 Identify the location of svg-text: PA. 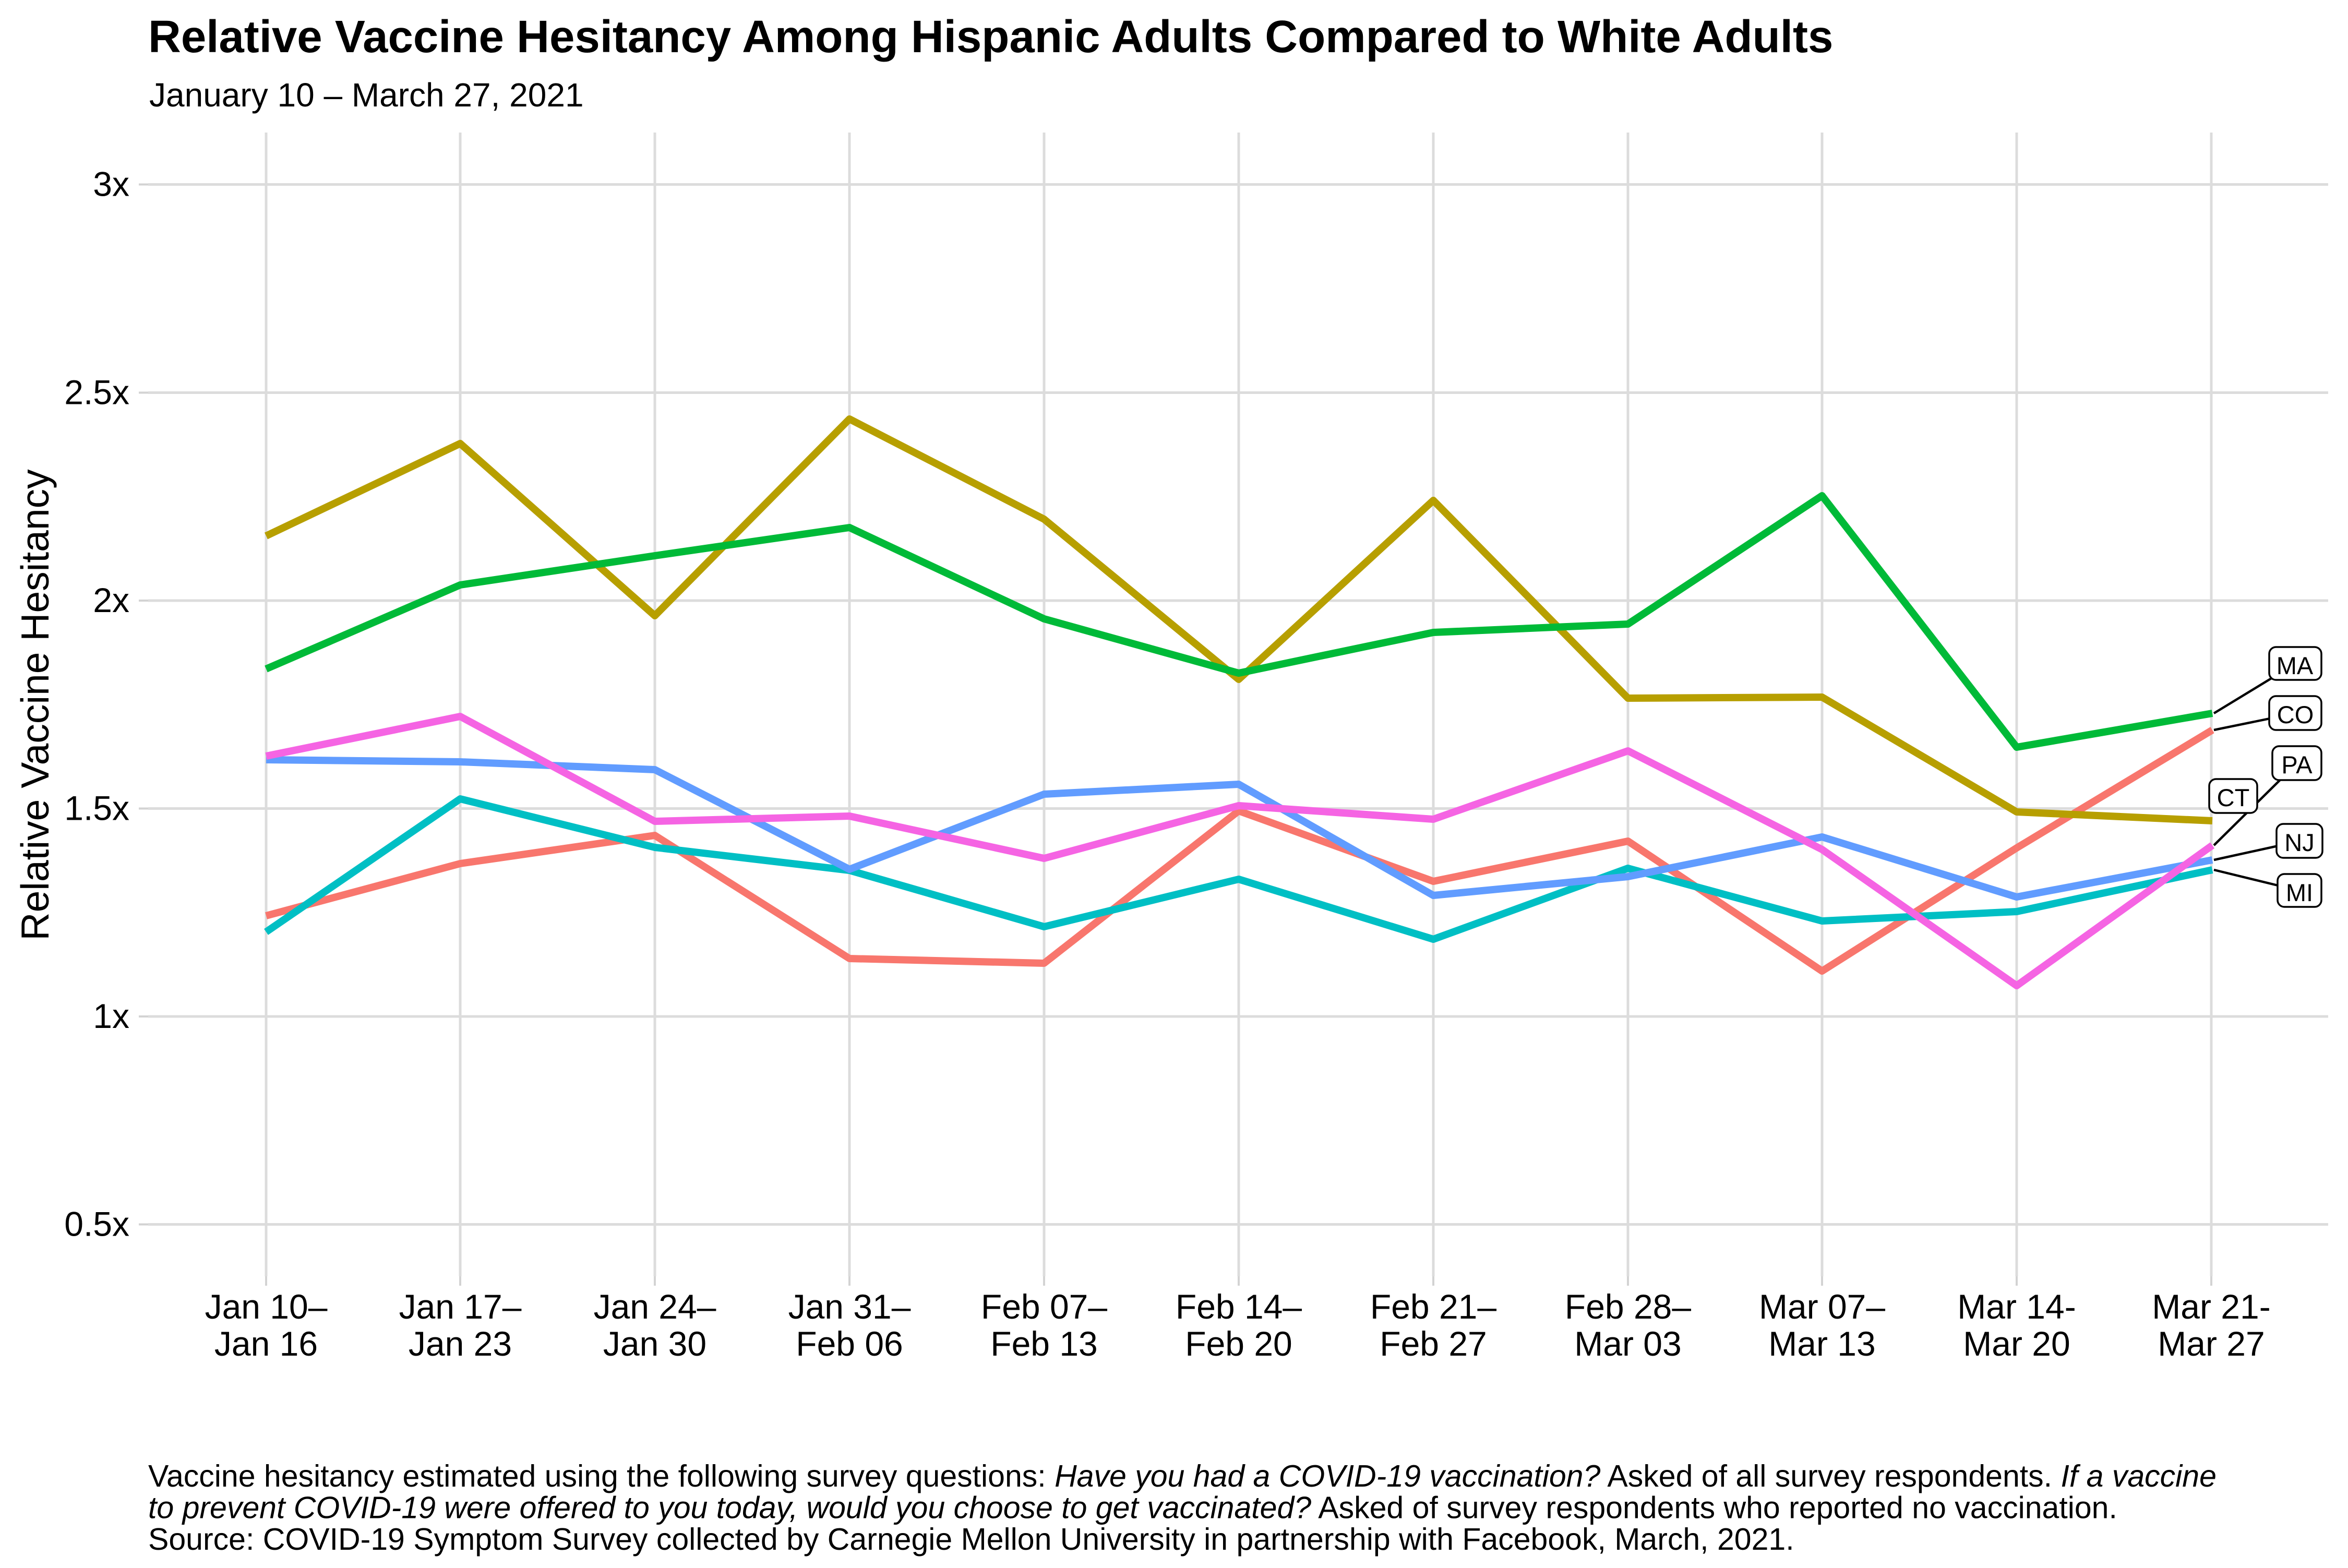
(2297, 765).